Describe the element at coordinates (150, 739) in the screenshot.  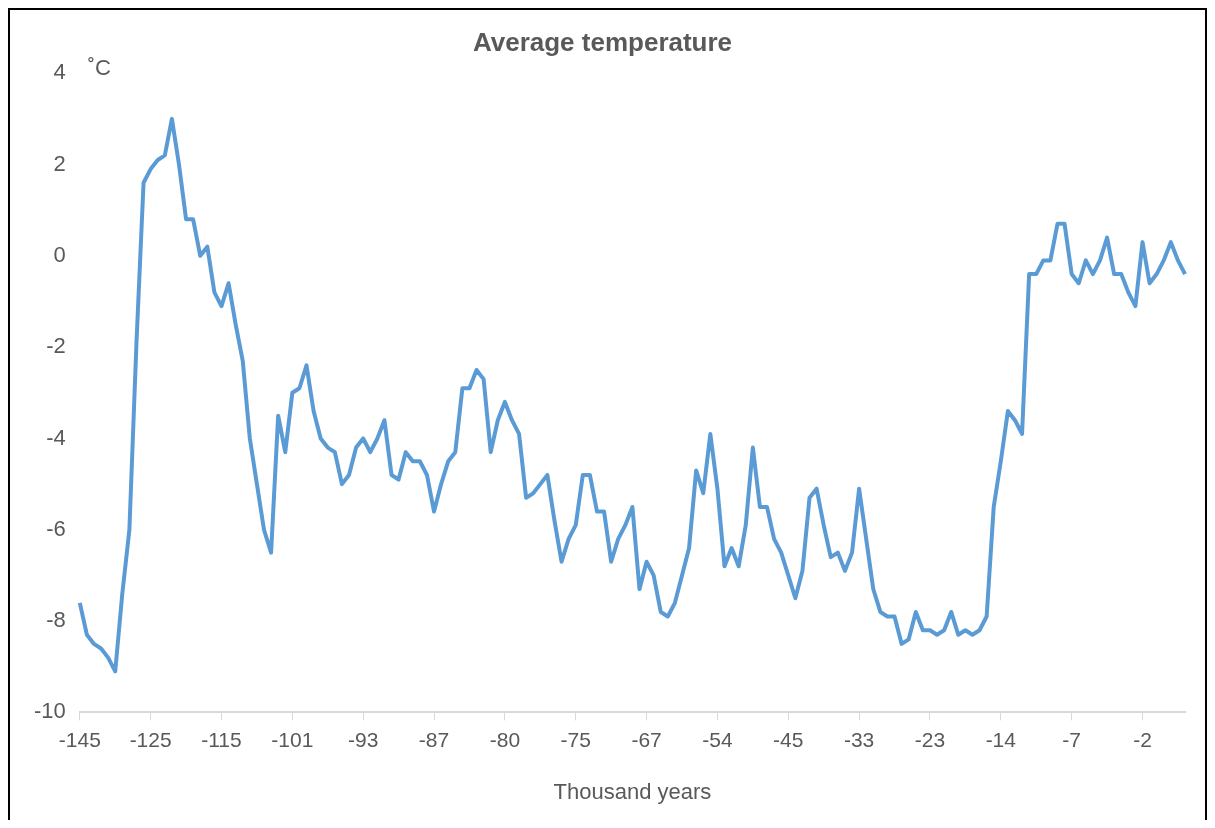
I see `x-tick-label: -125` at that location.